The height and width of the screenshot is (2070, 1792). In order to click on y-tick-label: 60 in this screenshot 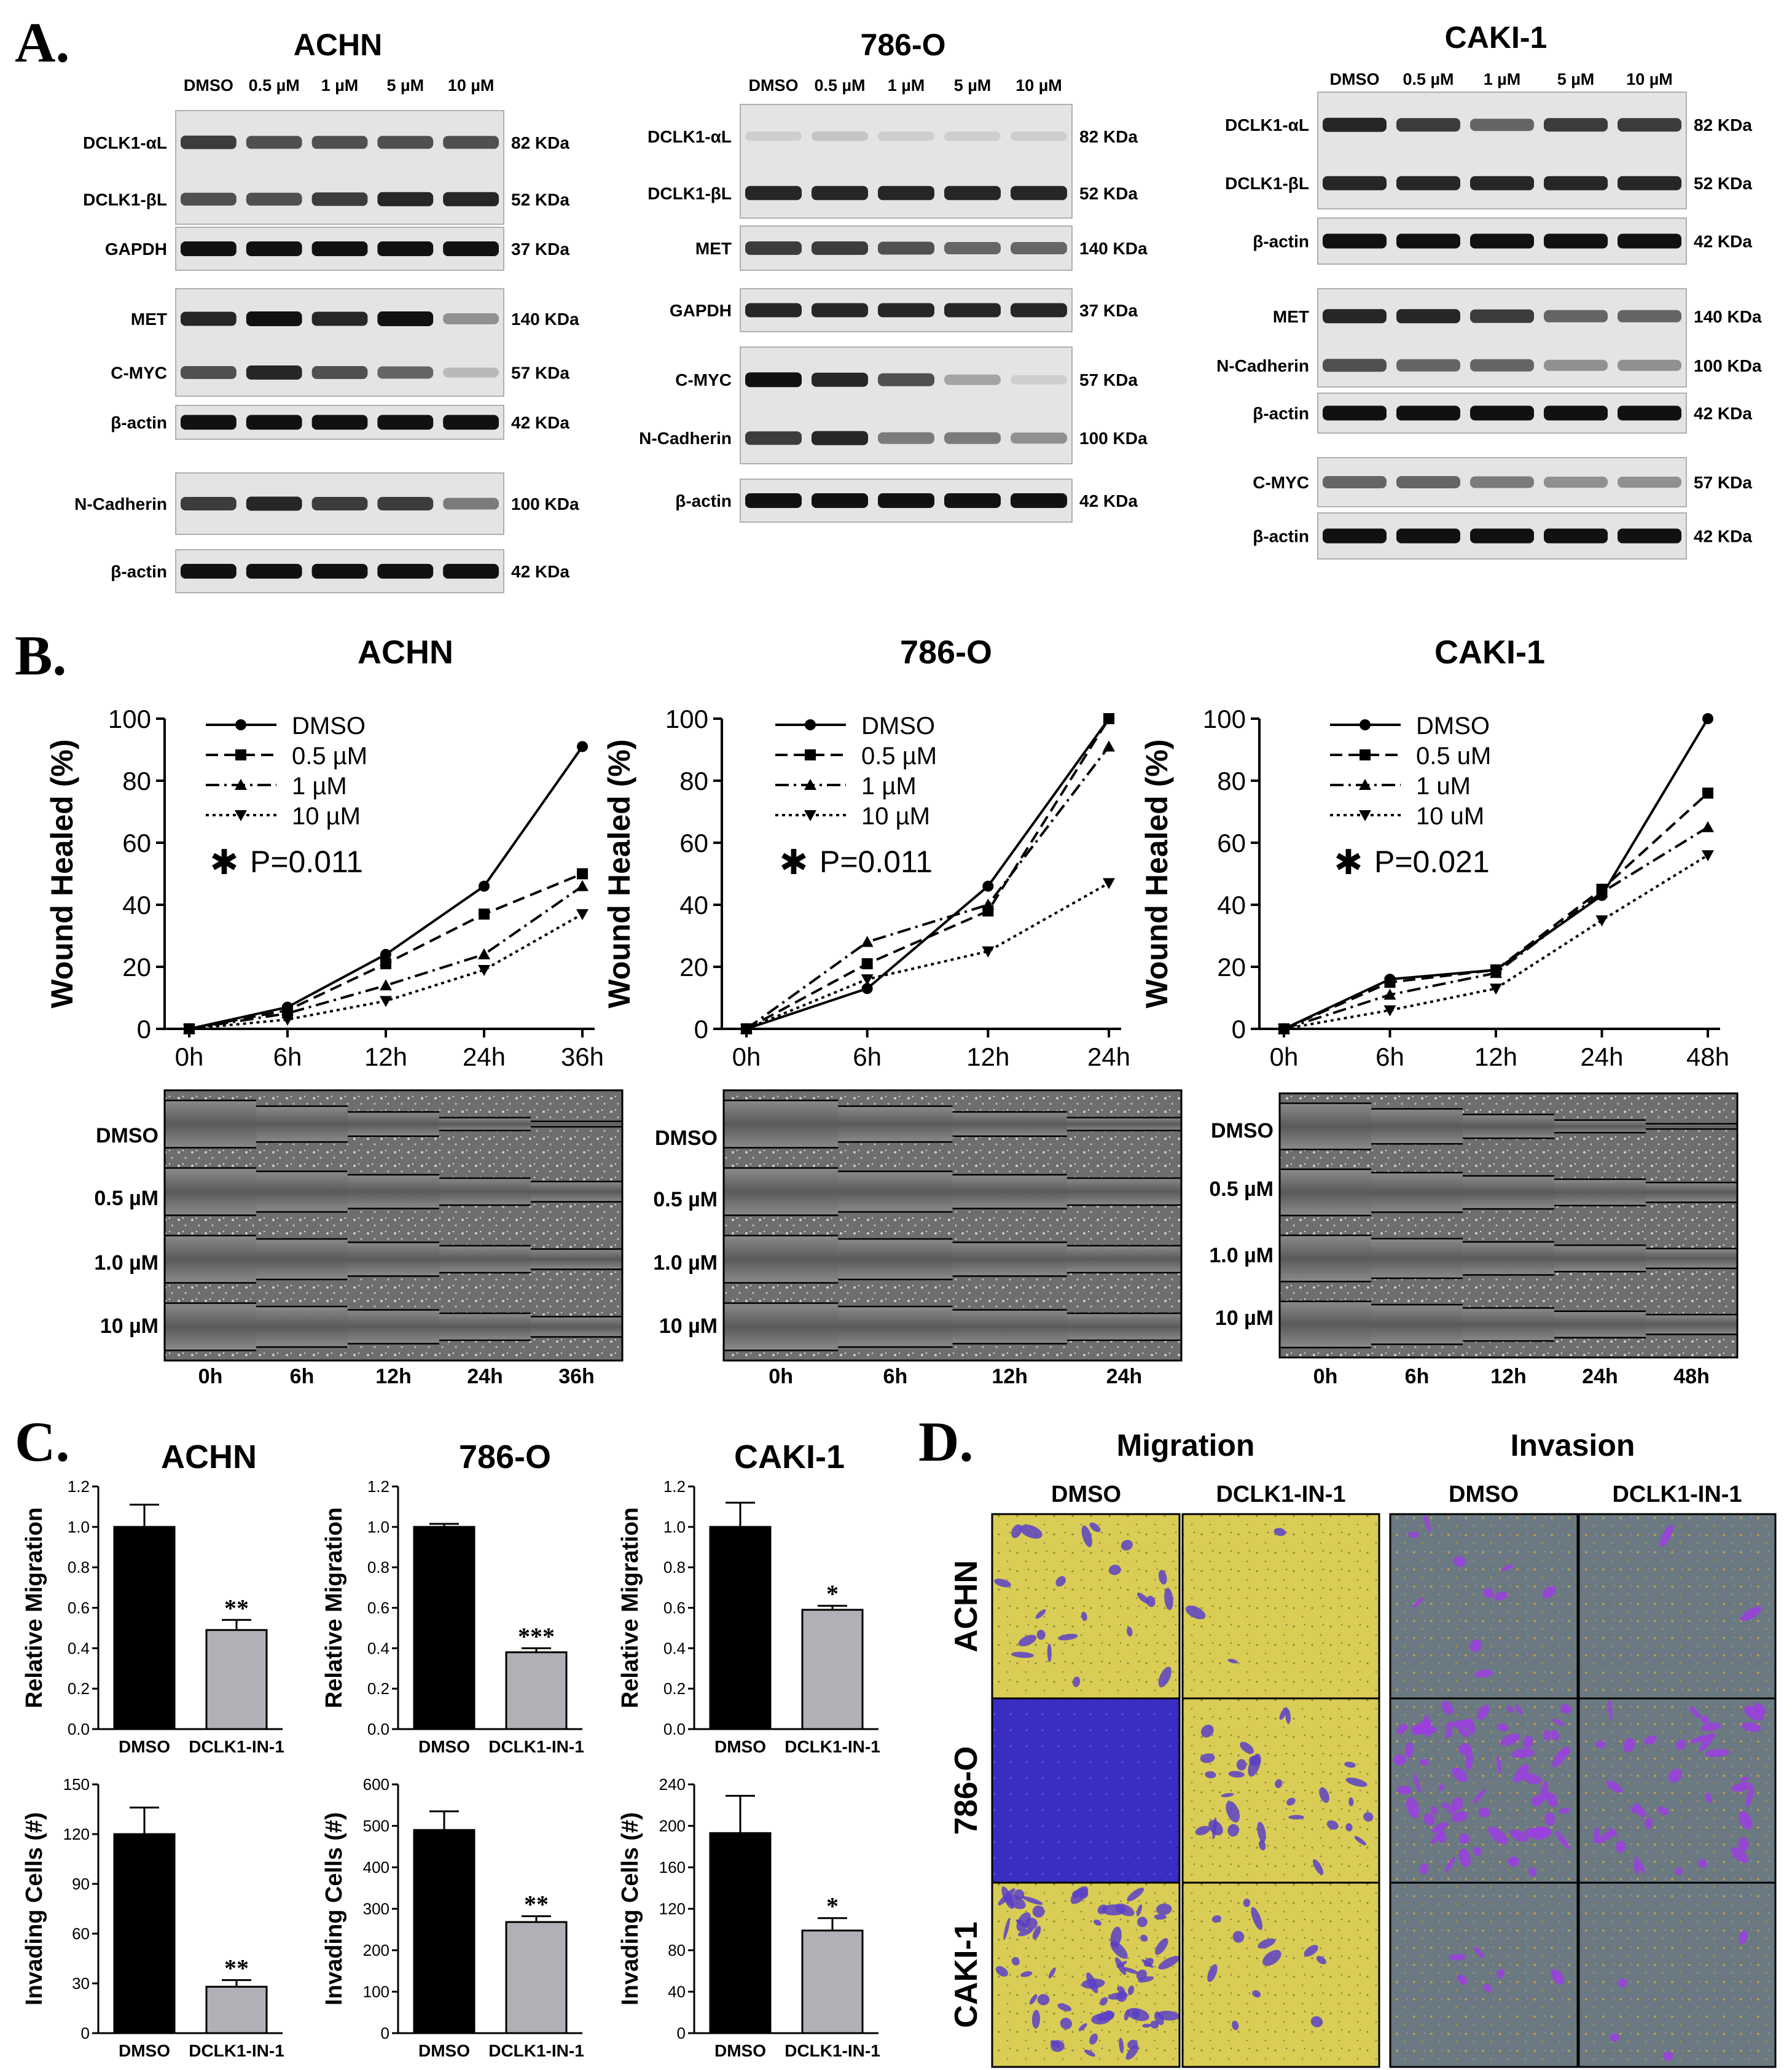, I will do `click(81, 1933)`.